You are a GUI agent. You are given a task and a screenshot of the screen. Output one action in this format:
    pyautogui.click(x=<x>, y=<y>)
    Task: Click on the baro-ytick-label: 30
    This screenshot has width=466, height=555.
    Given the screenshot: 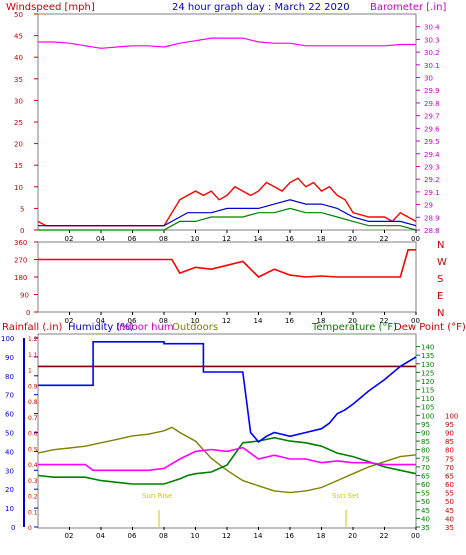 What is the action you would take?
    pyautogui.click(x=428, y=79)
    